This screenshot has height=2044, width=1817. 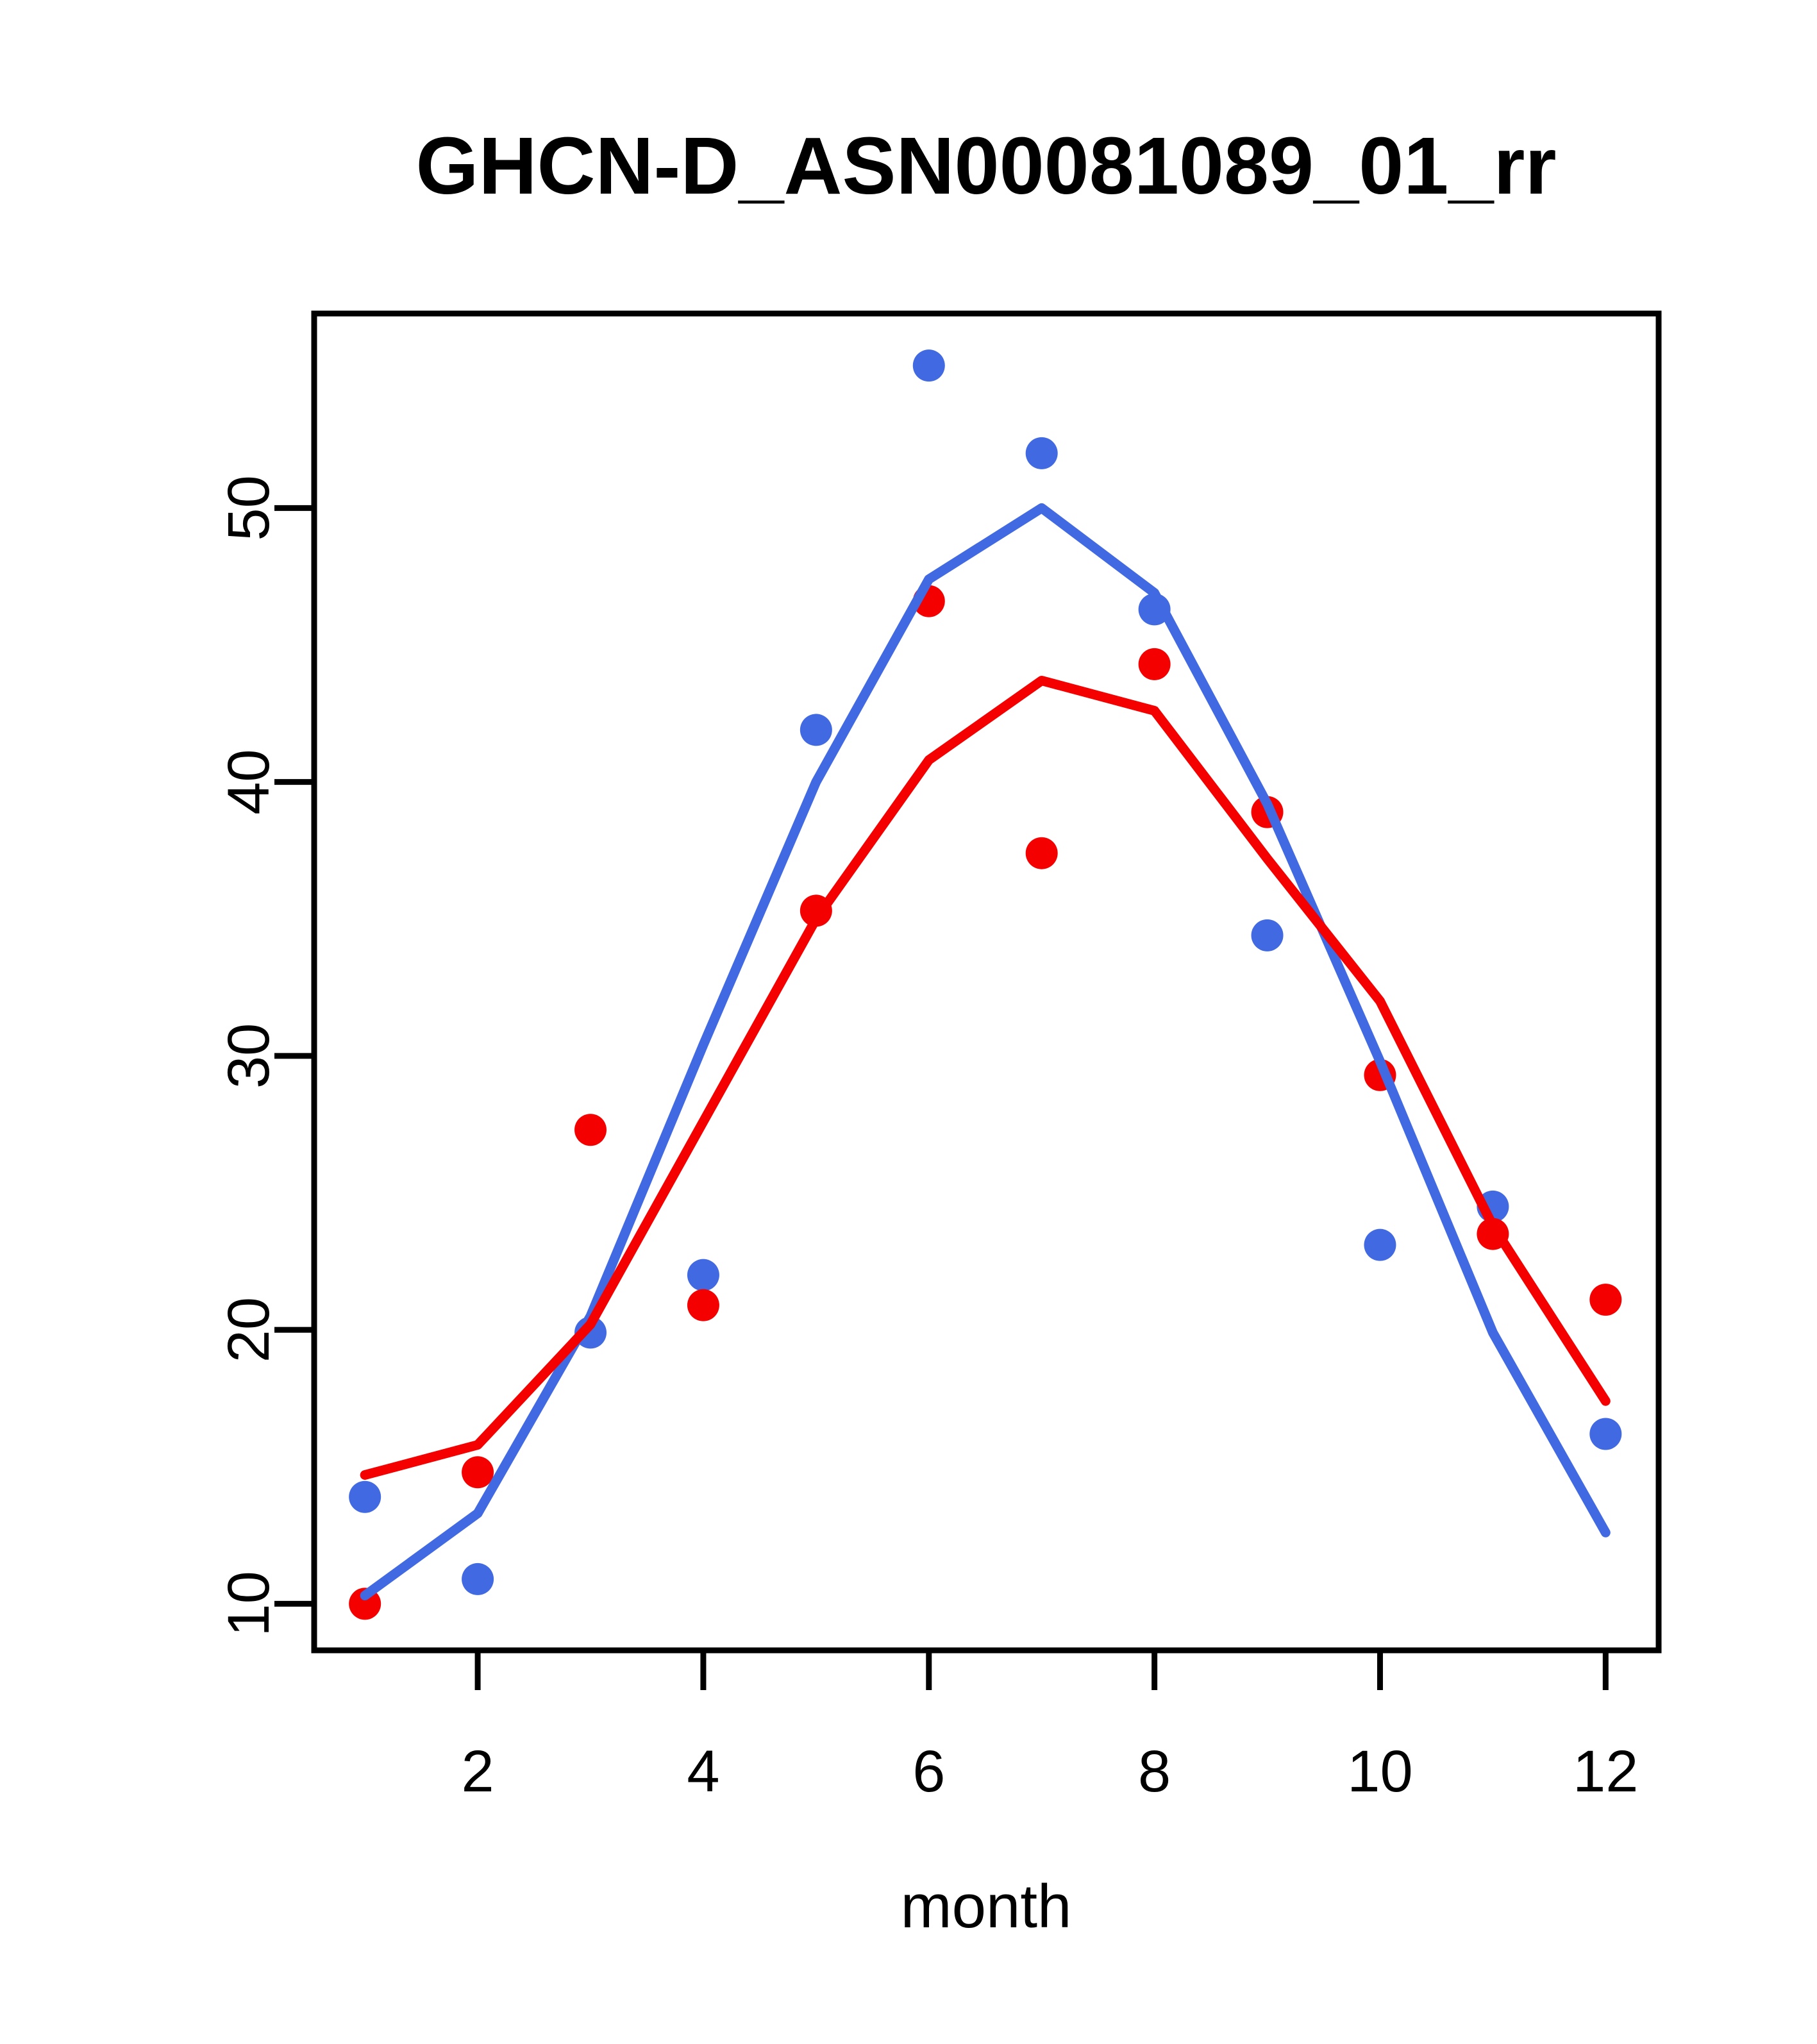 I want to click on x-tick-label: 4, so click(x=703, y=1772).